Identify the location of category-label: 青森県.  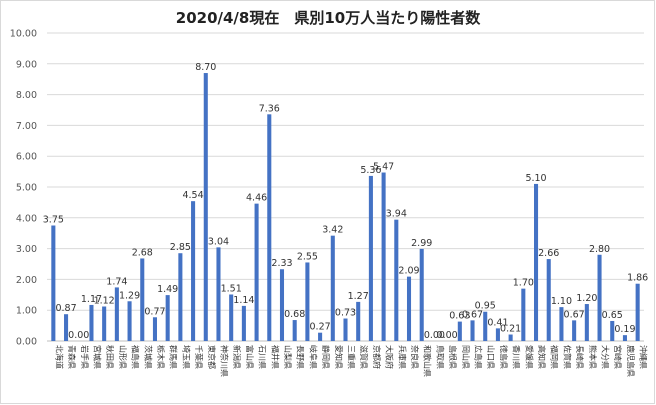
(72, 357).